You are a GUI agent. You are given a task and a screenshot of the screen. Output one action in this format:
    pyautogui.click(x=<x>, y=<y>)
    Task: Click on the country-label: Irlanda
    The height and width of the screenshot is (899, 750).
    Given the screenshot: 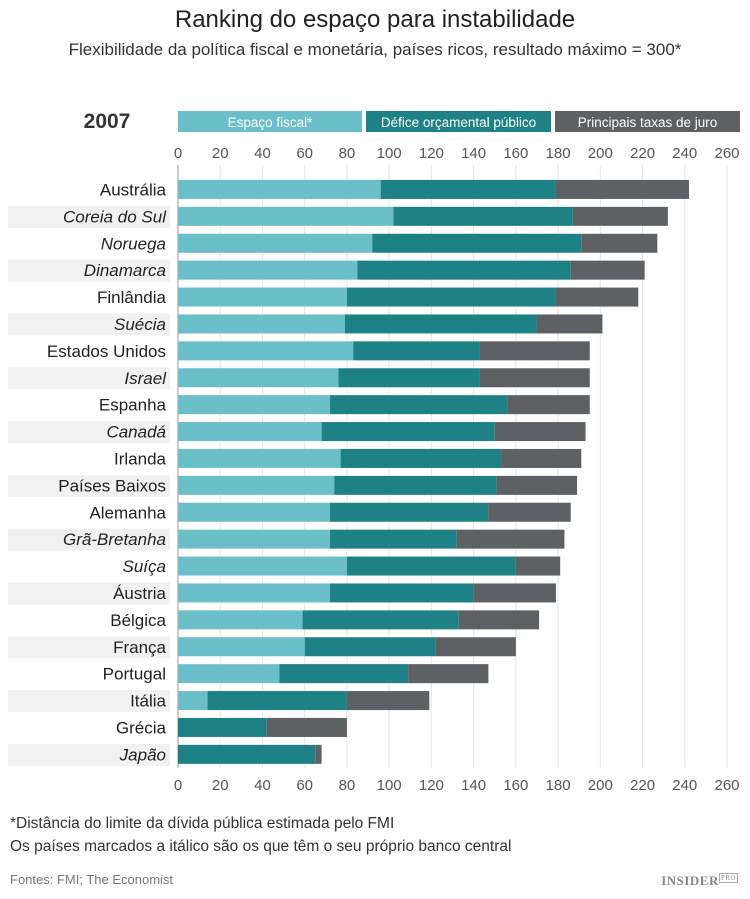 What is the action you would take?
    pyautogui.click(x=140, y=458)
    